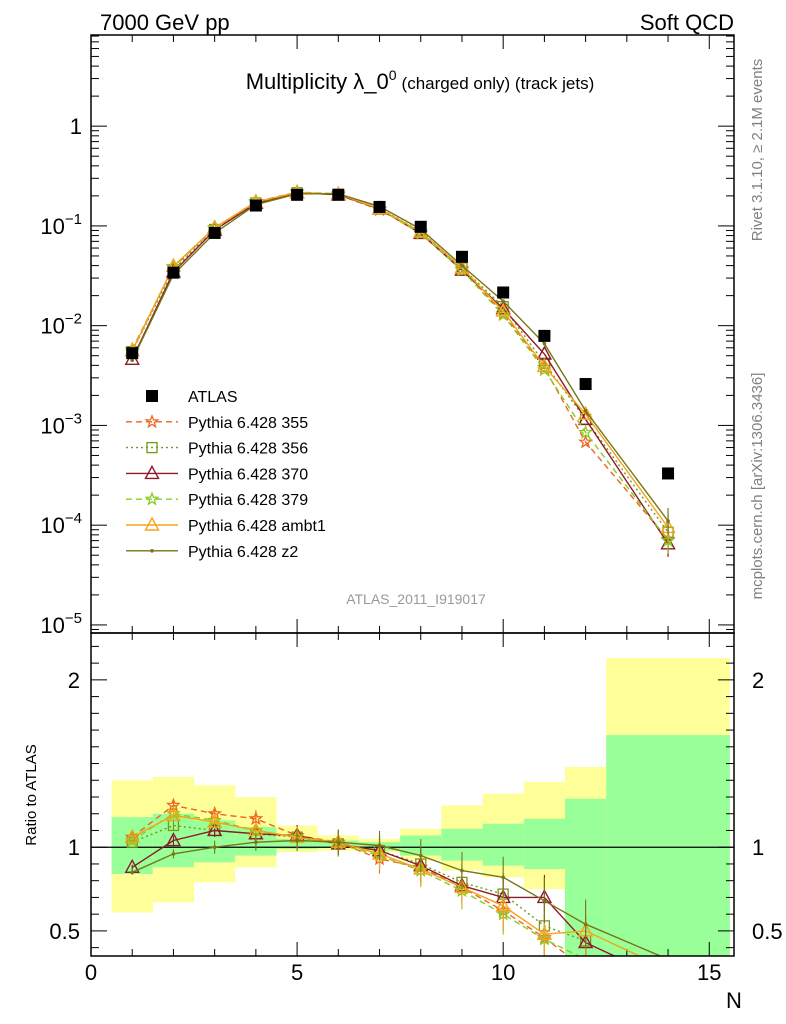  What do you see at coordinates (165, 22) in the screenshot?
I see `energy-label: 7000 GeV pp` at bounding box center [165, 22].